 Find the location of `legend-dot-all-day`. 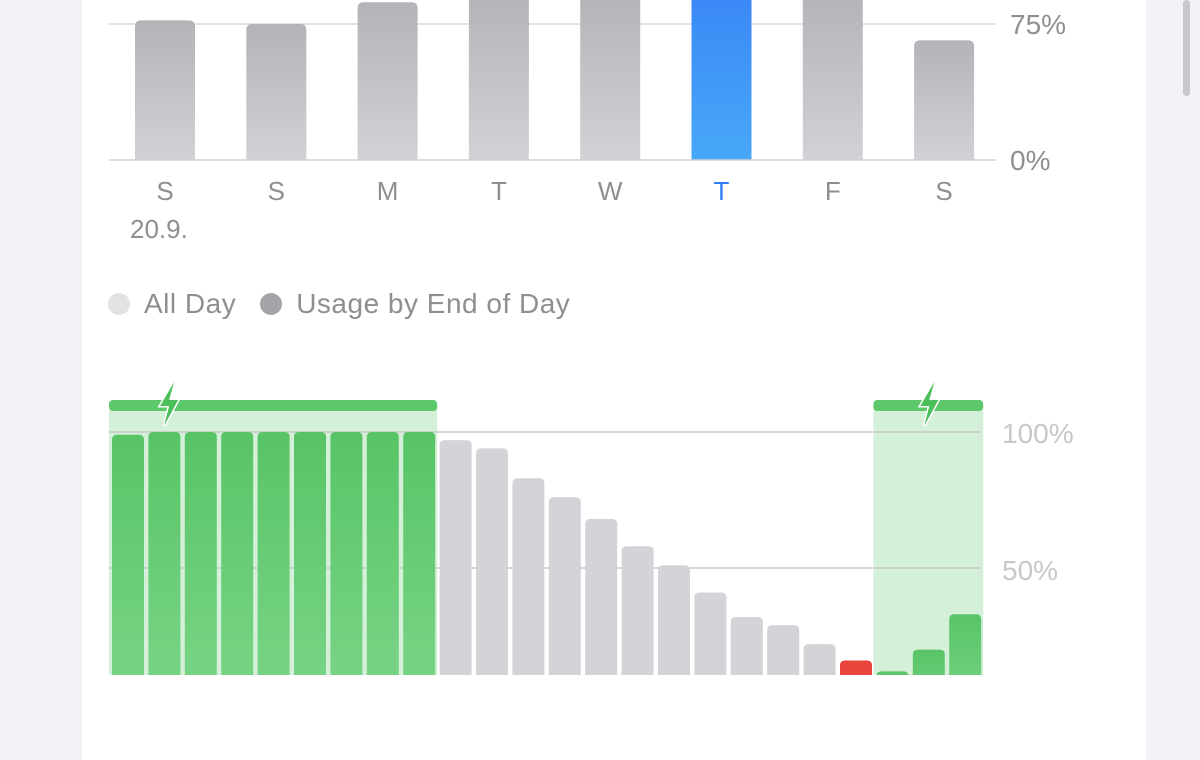

legend-dot-all-day is located at coordinates (119, 304).